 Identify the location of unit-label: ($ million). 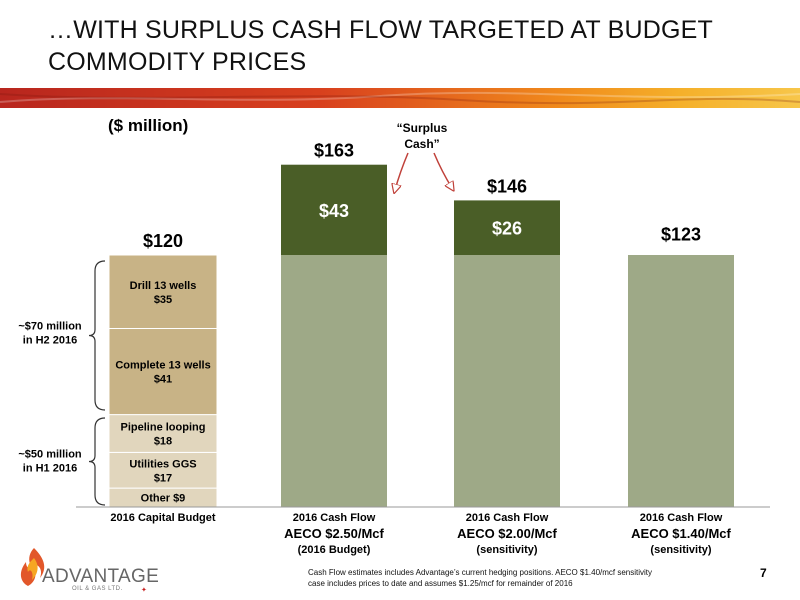
(148, 125).